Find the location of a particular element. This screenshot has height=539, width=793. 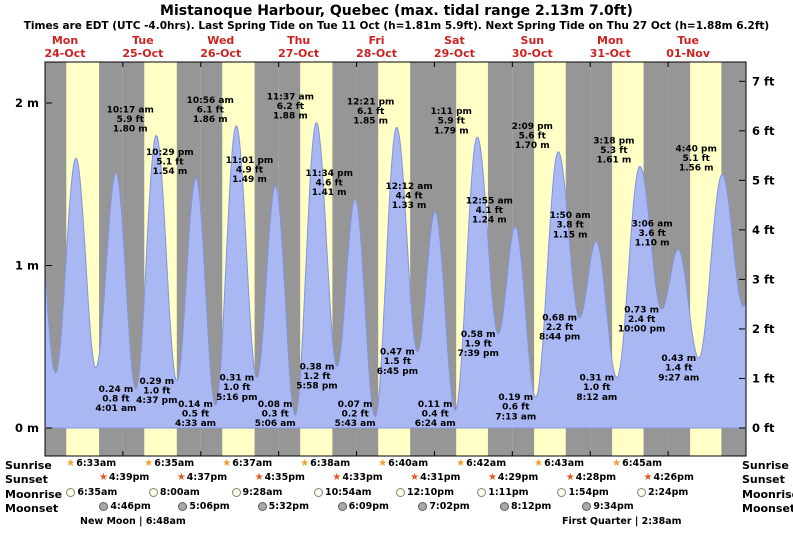

day-date: 28-Oct is located at coordinates (376, 53).